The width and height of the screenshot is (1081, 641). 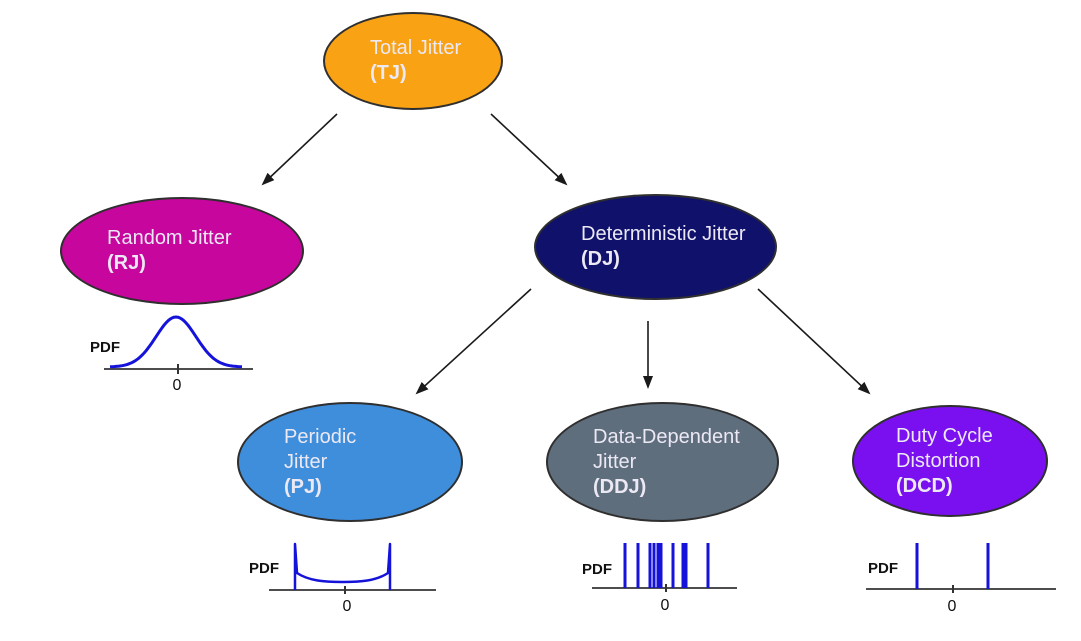 I want to click on node-abbr: (RJ), so click(x=126, y=263).